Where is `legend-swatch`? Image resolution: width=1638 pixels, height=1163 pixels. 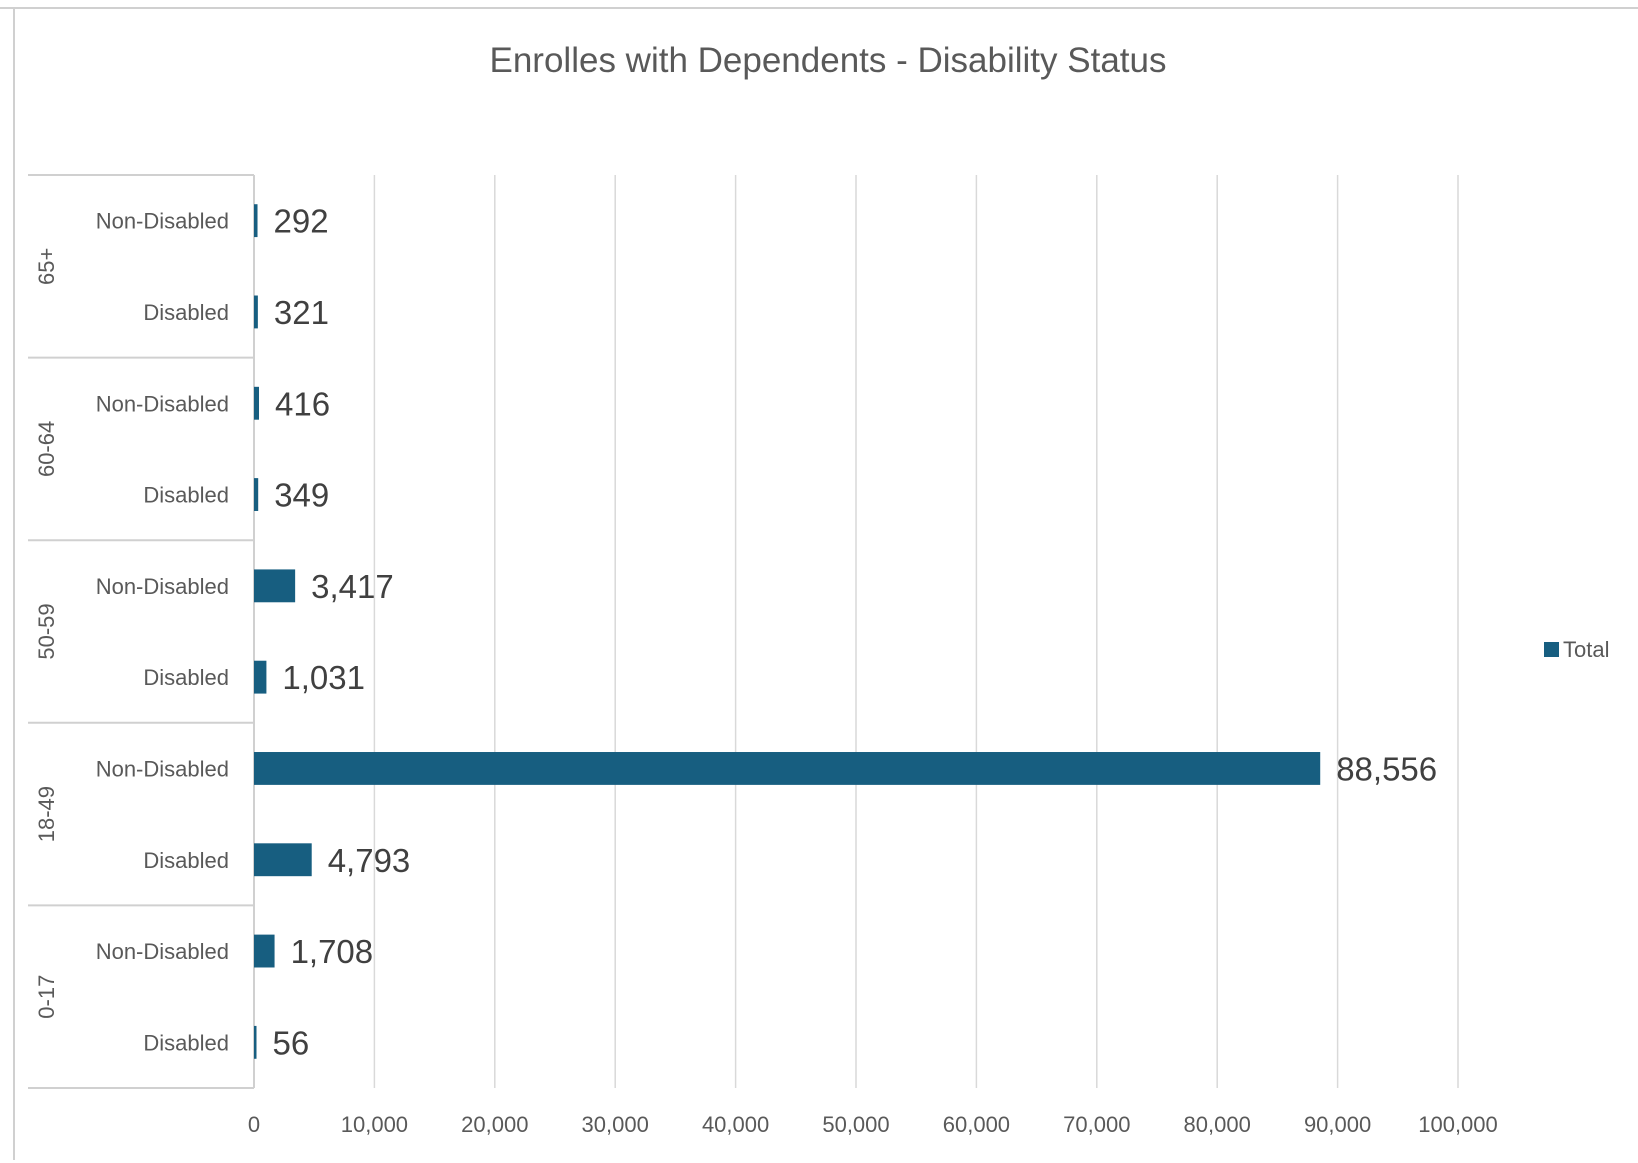 legend-swatch is located at coordinates (1551, 649).